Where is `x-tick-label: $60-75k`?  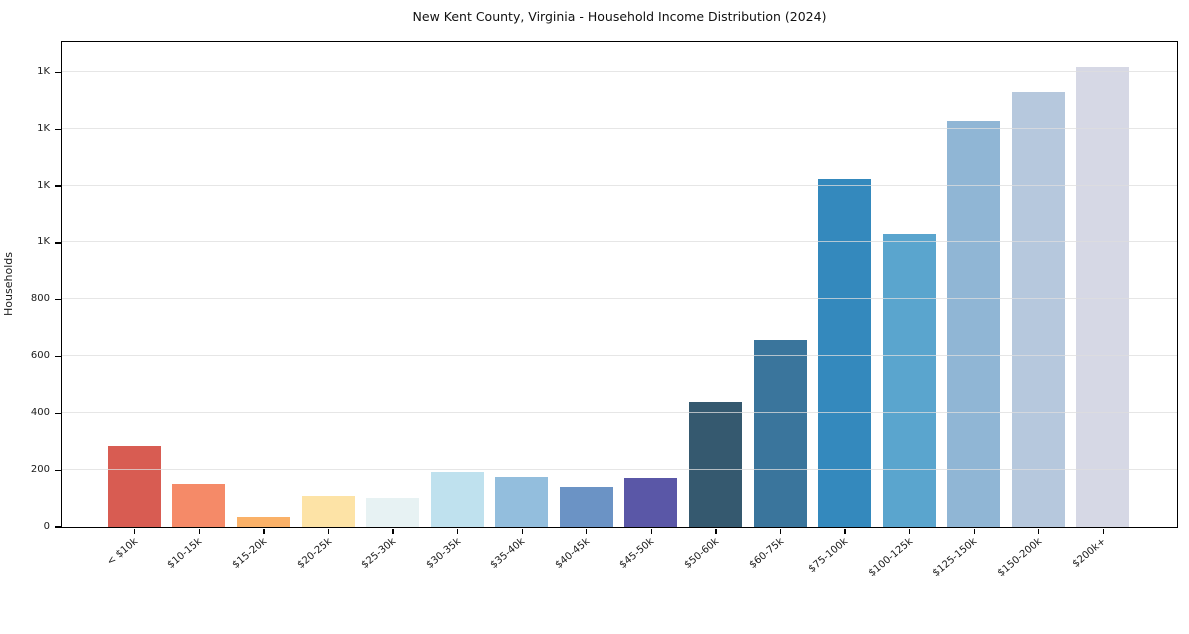 x-tick-label: $60-75k is located at coordinates (766, 553).